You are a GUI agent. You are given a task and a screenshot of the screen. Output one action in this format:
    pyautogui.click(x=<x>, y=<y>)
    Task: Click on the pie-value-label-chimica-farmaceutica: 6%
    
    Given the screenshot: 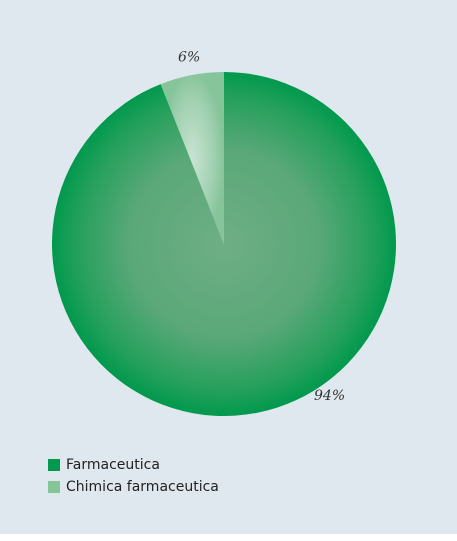 What is the action you would take?
    pyautogui.click(x=189, y=57)
    